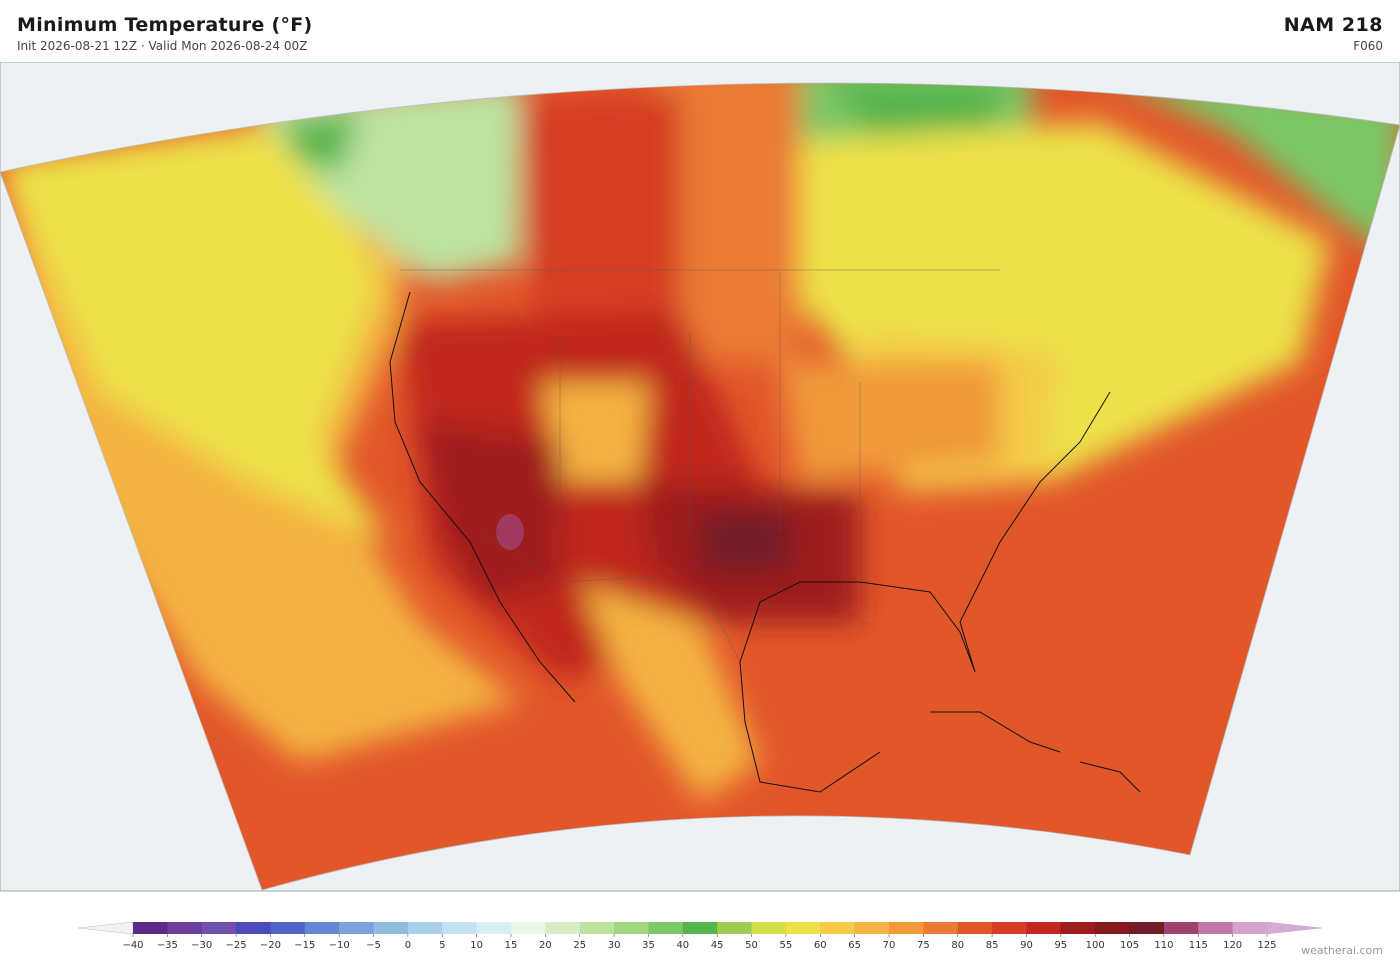 This screenshot has height=965, width=1400. Describe the element at coordinates (751, 945) in the screenshot. I see `colorbar-tick-label: 50` at that location.